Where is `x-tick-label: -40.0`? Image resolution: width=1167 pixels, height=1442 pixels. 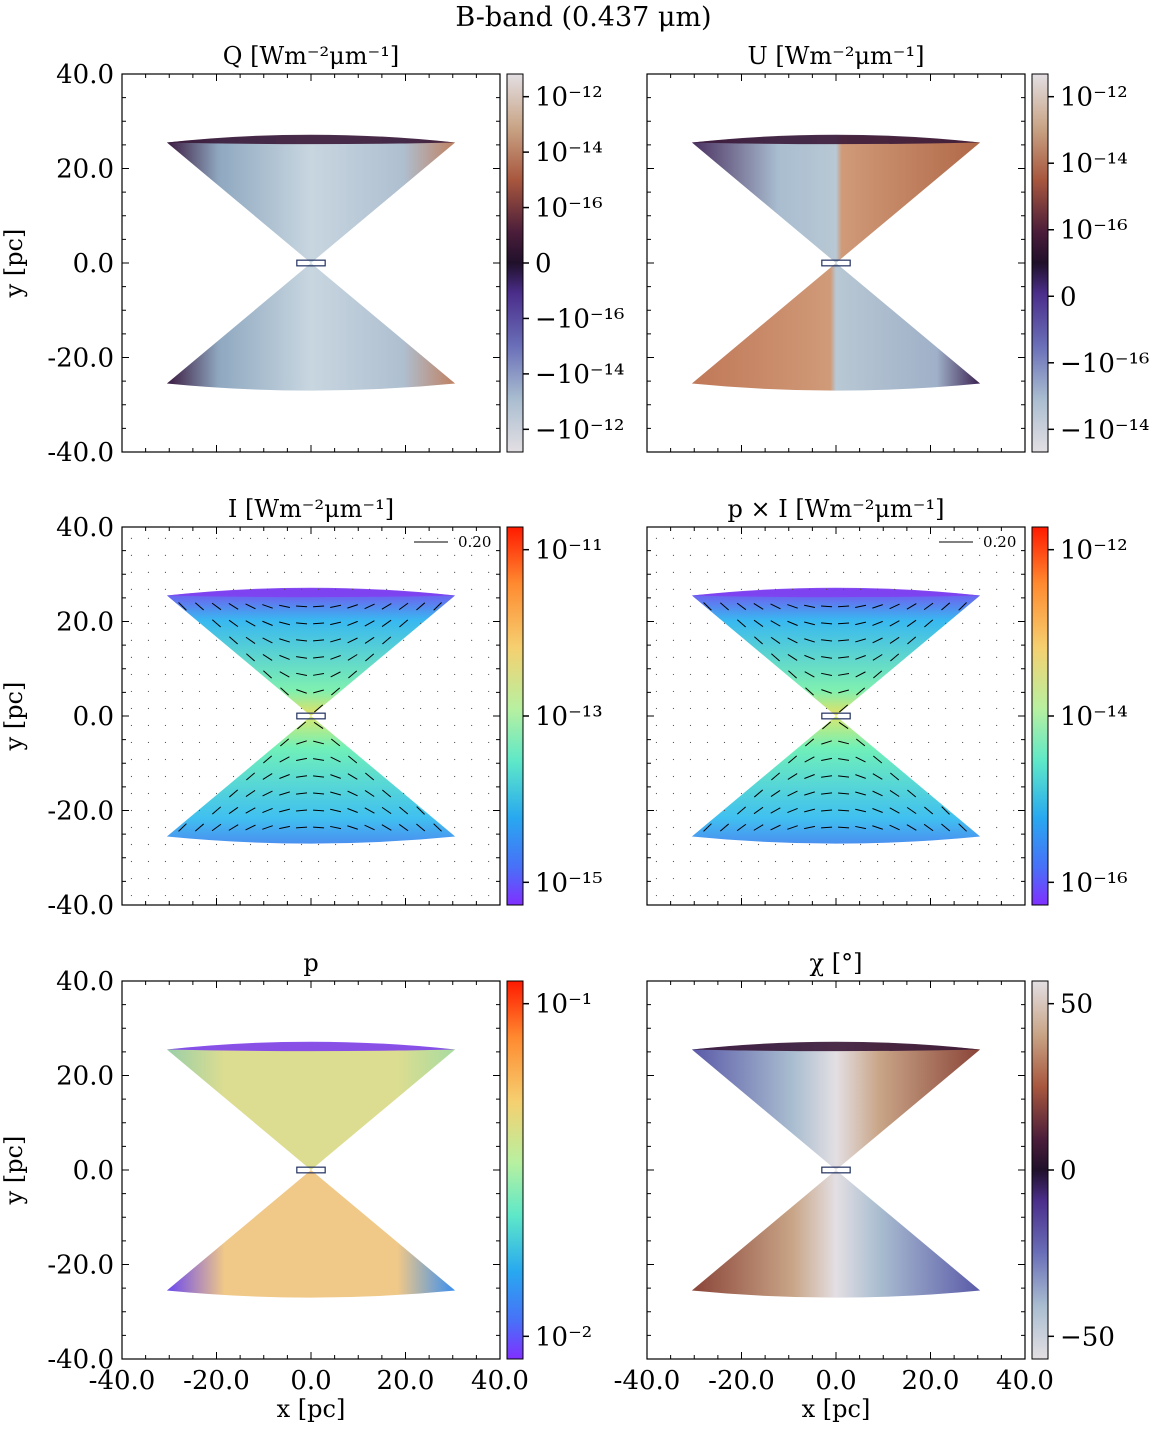
x-tick-label: -40.0 is located at coordinates (647, 1381).